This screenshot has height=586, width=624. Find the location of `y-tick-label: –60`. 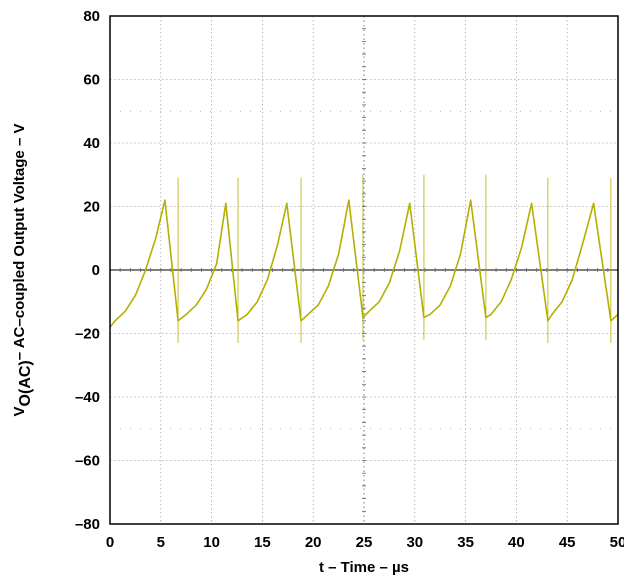

y-tick-label: –60 is located at coordinates (87, 461).